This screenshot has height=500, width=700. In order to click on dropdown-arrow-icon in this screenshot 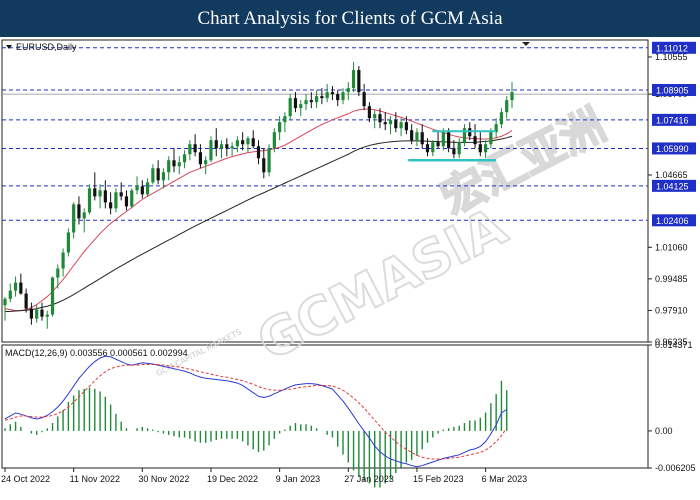, I will do `click(9, 47)`.